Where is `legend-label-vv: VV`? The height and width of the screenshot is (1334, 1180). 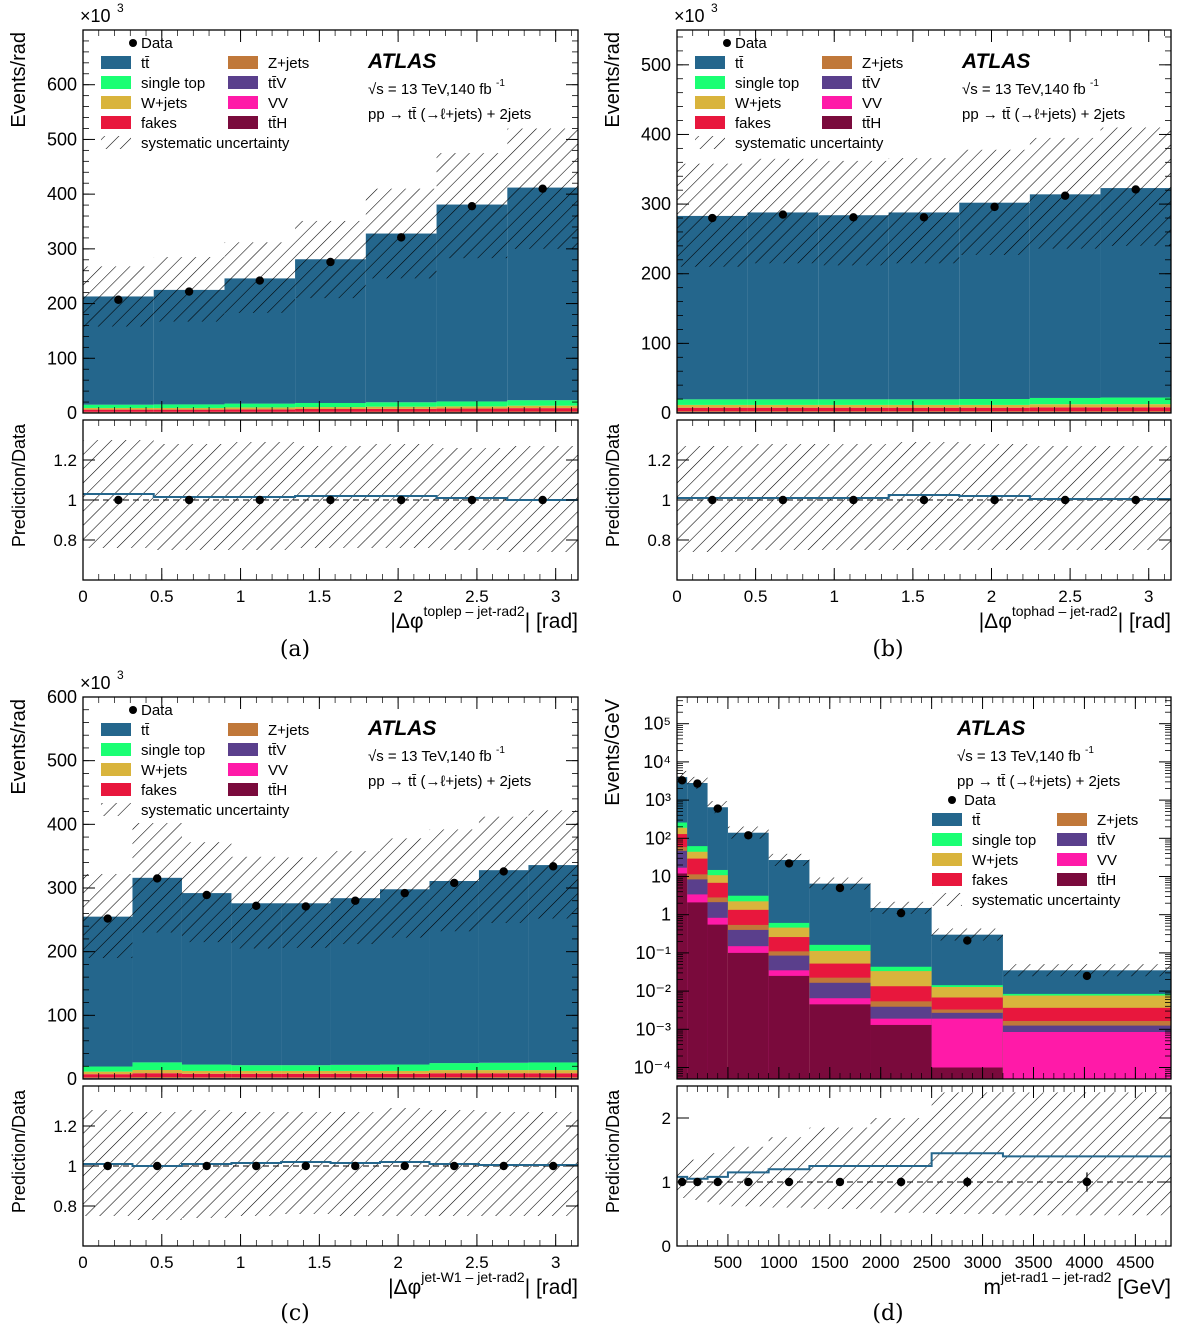 legend-label-vv: VV is located at coordinates (872, 103).